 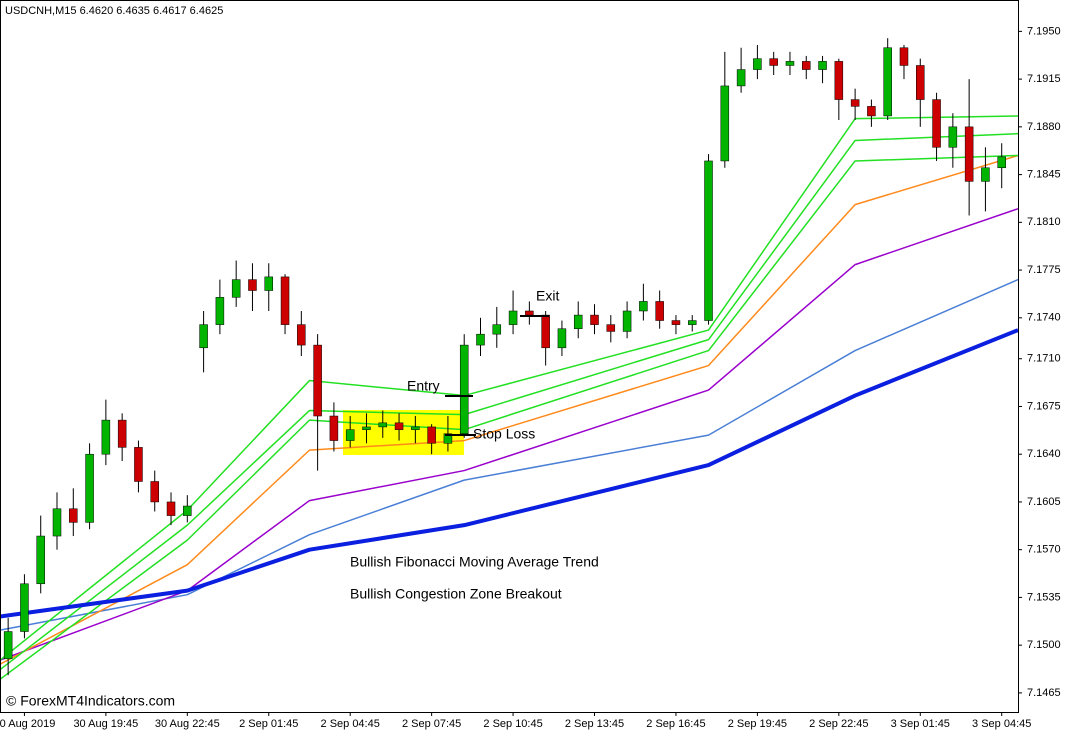 What do you see at coordinates (1044, 502) in the screenshot?
I see `y-tick-label: 7.1605` at bounding box center [1044, 502].